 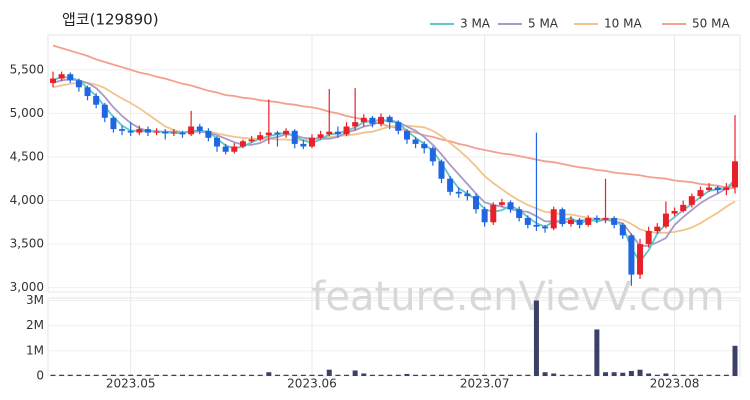 I want to click on x-tick-label: 2023.08, so click(x=675, y=384).